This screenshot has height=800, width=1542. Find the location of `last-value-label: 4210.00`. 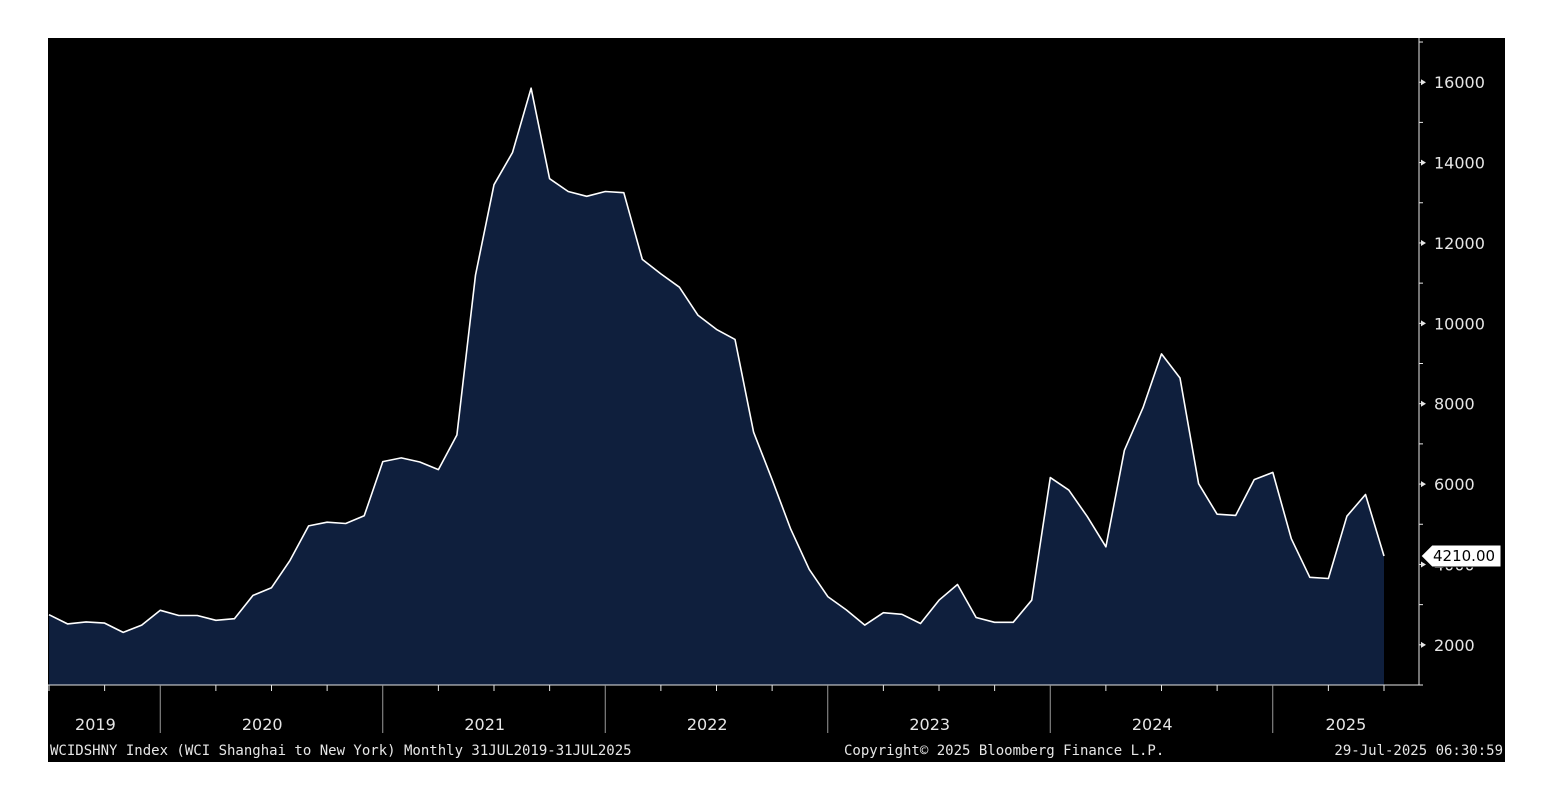

last-value-label: 4210.00 is located at coordinates (1464, 556).